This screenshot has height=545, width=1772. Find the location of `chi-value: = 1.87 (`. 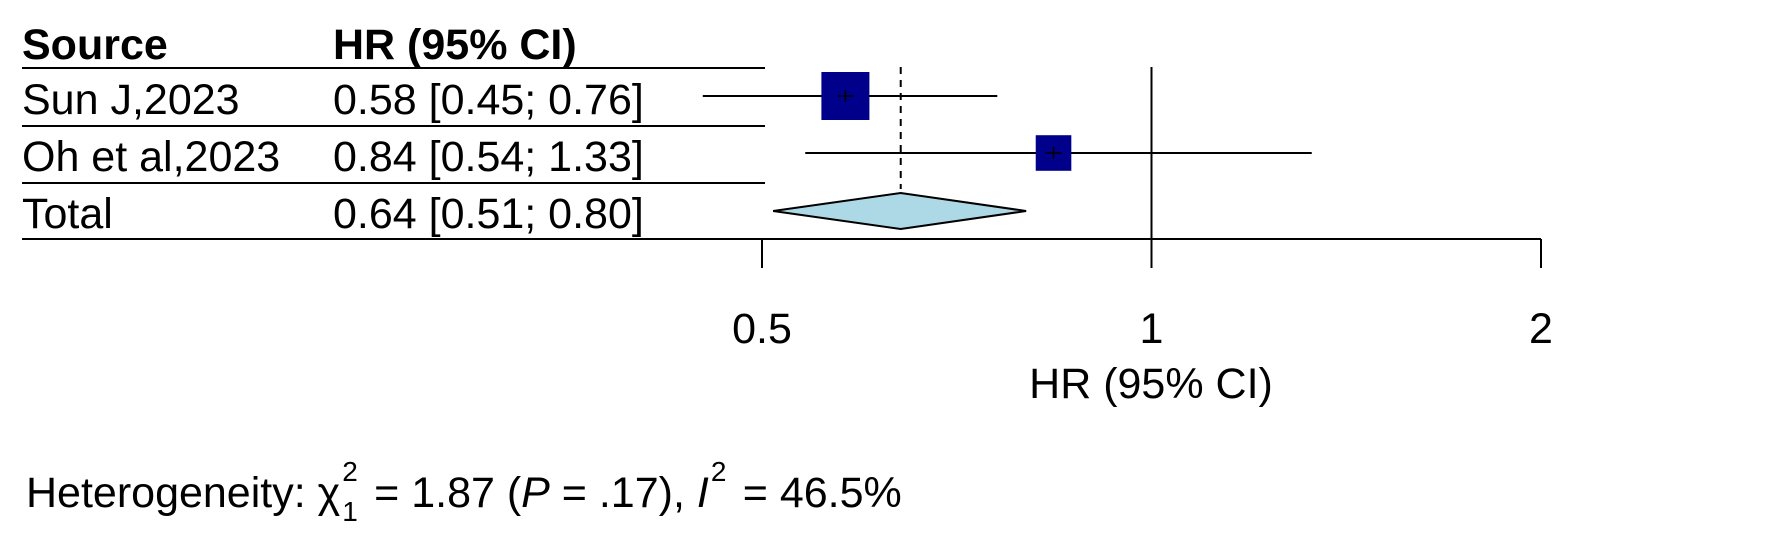

chi-value: = 1.87 ( is located at coordinates (442, 493).